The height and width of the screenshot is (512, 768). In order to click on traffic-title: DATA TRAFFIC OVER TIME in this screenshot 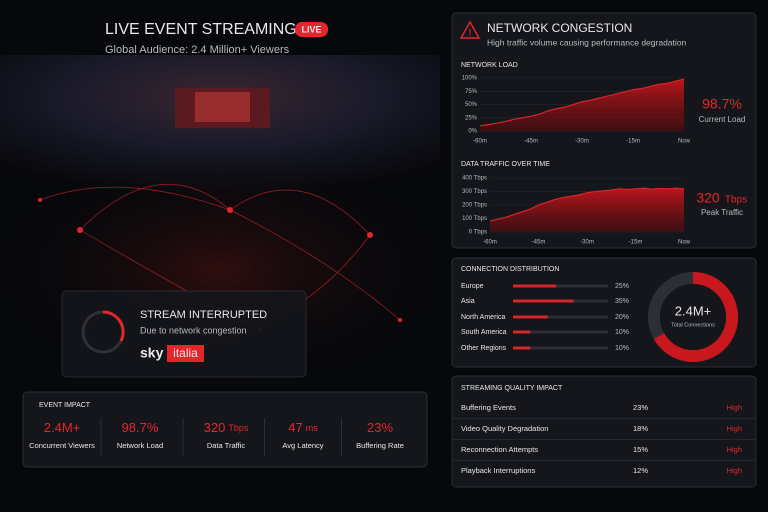, I will do `click(505, 164)`.